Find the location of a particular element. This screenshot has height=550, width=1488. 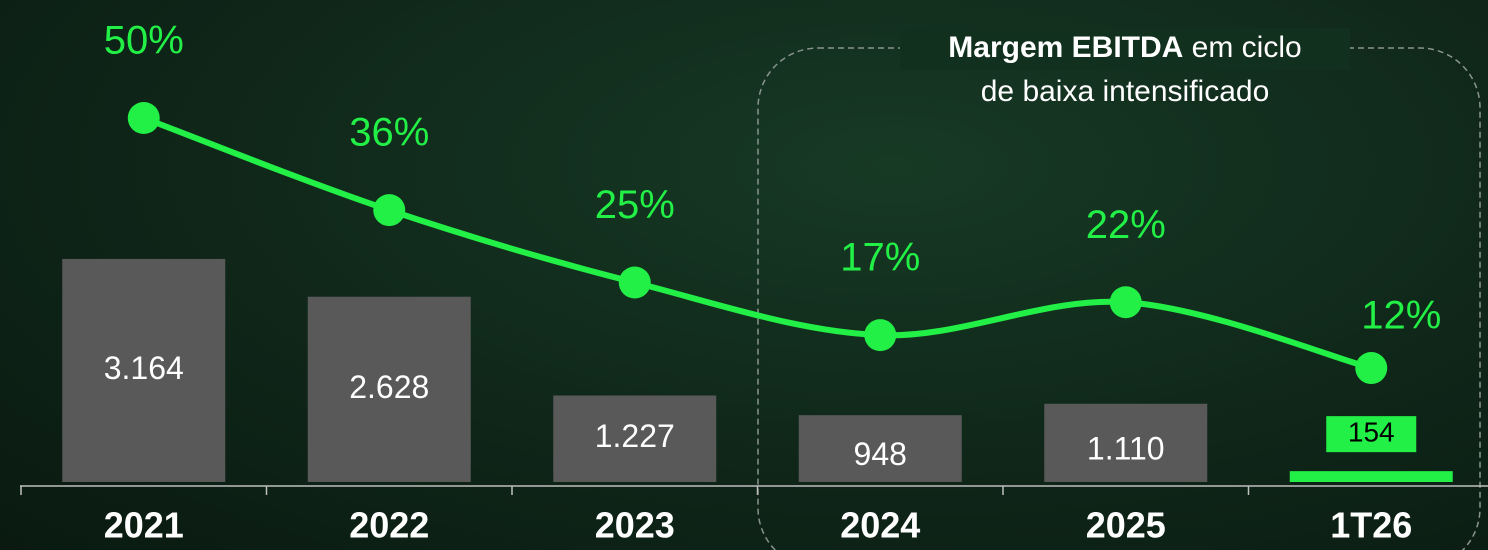

x-tick-label: 1T26 is located at coordinates (1371, 525).